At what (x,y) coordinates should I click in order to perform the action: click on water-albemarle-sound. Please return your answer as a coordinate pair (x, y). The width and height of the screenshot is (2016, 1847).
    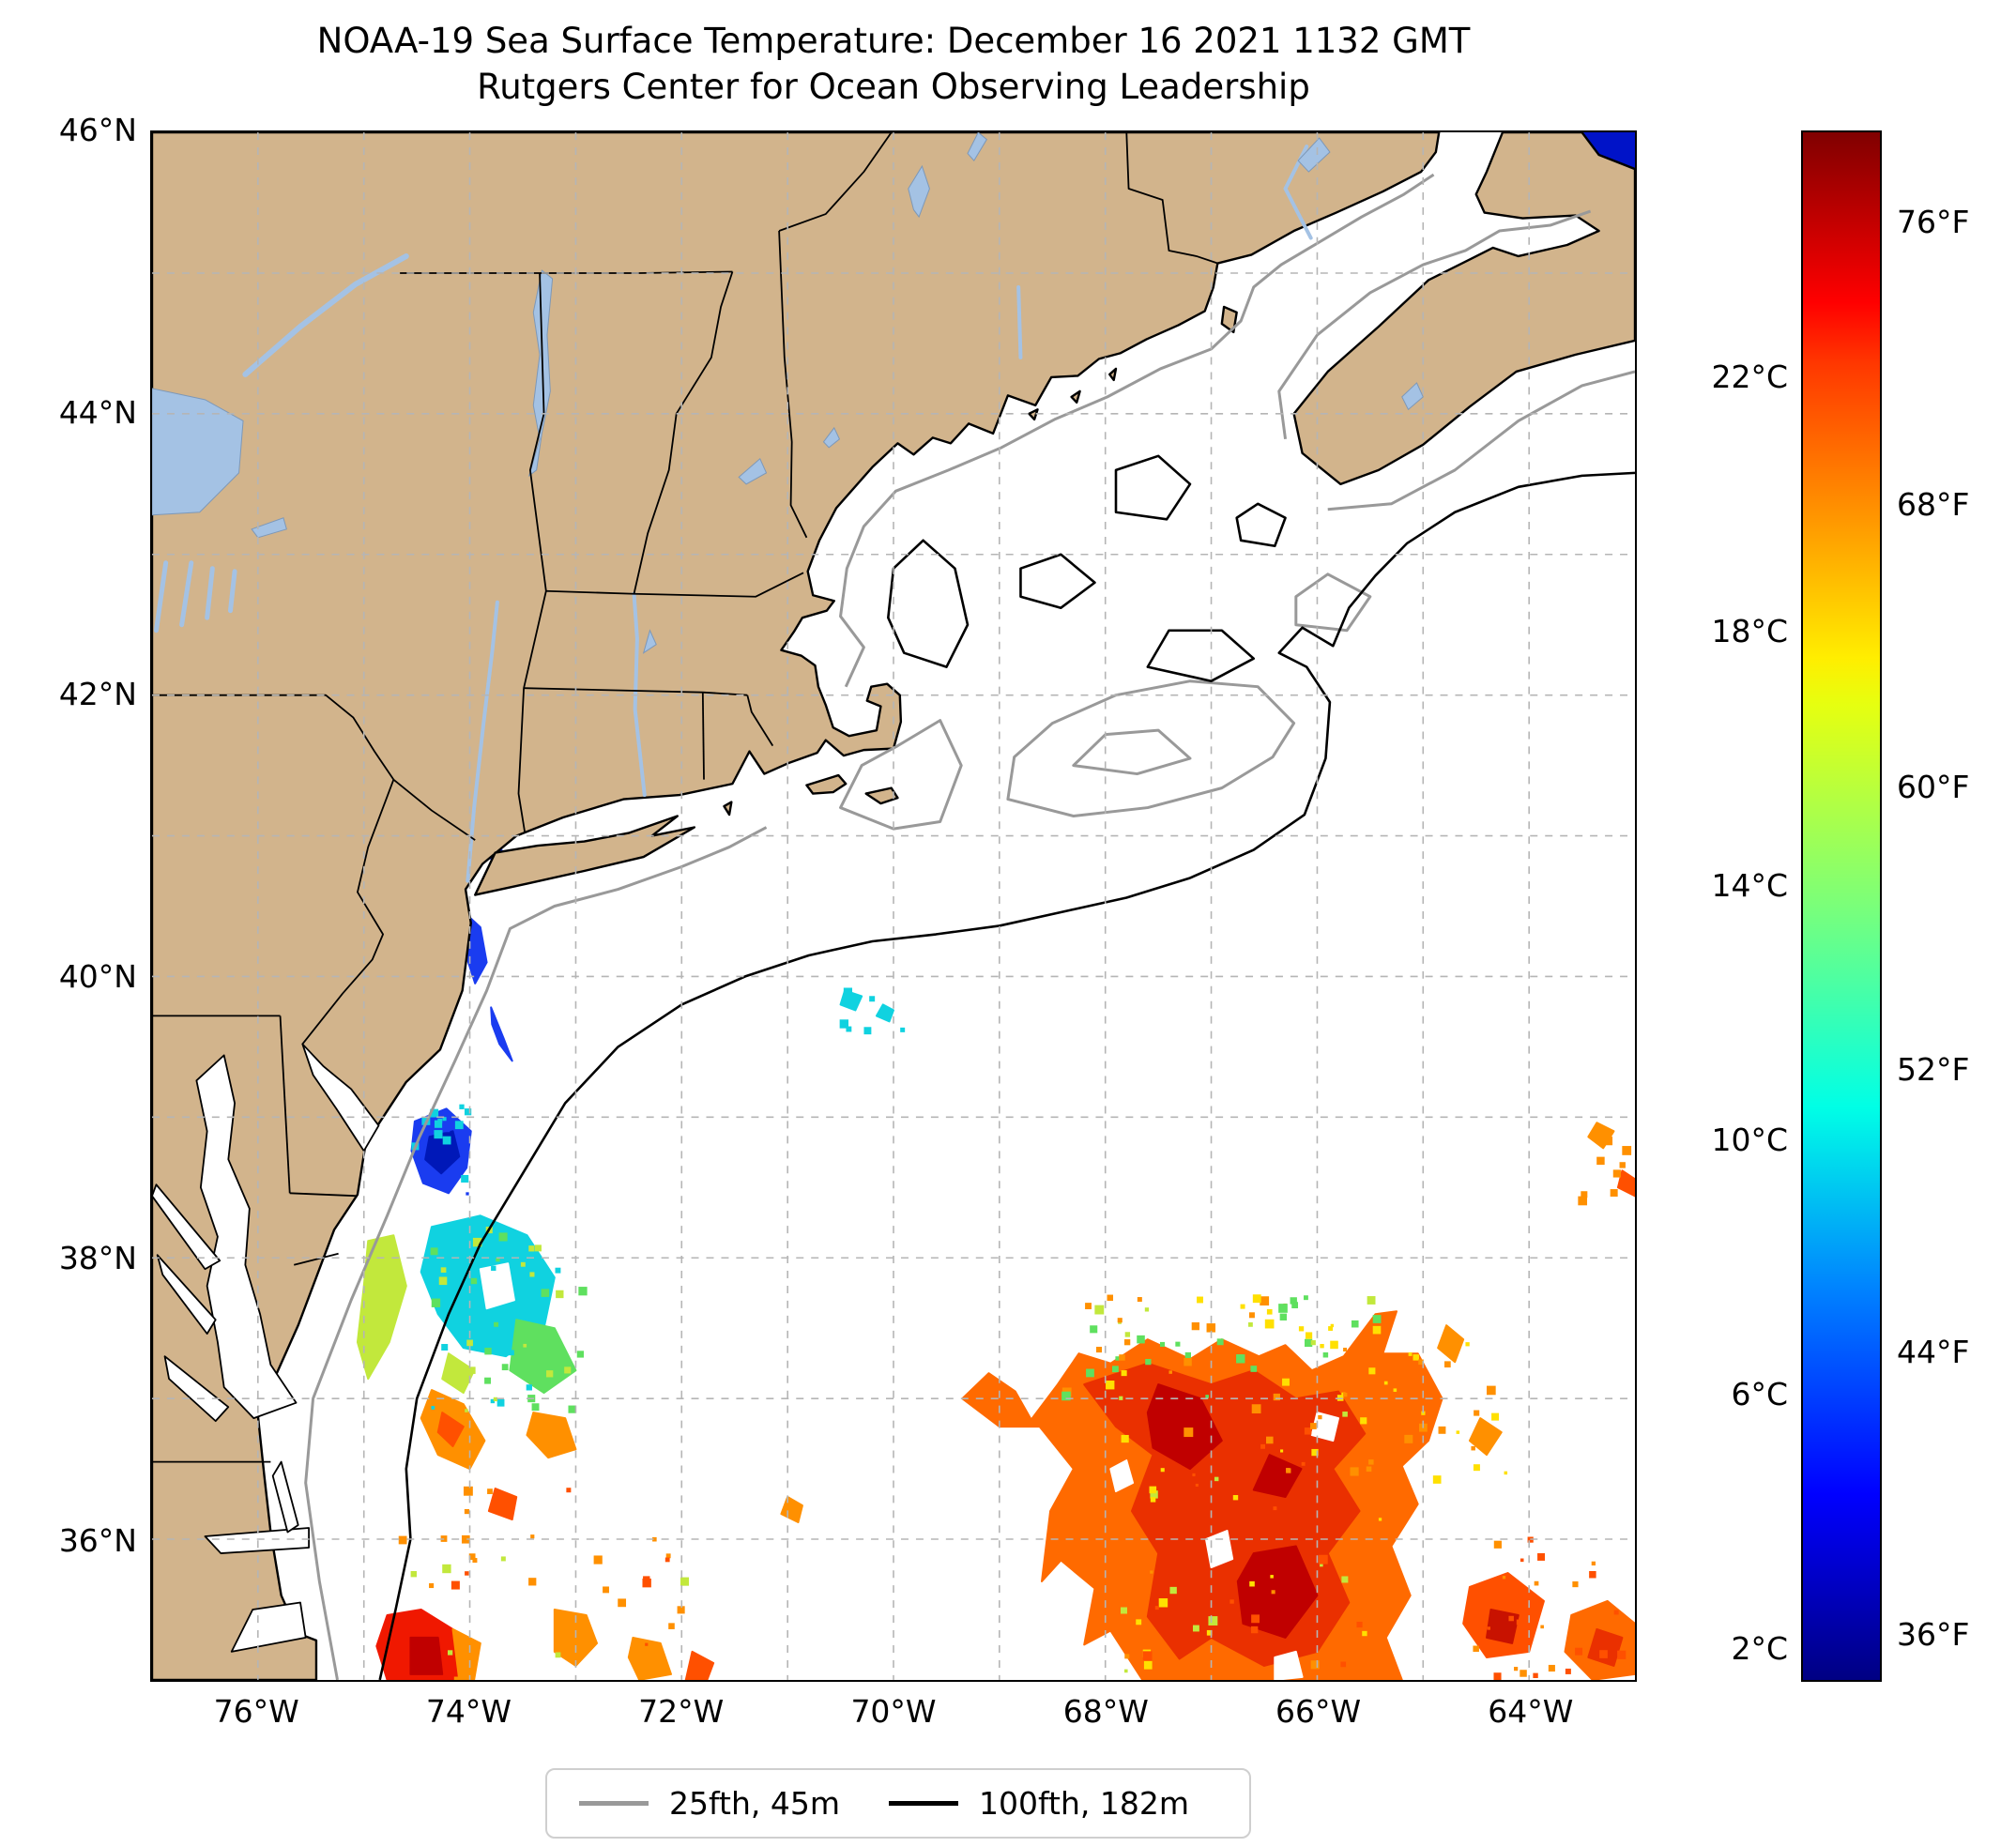
    Looking at the image, I should click on (257, 1540).